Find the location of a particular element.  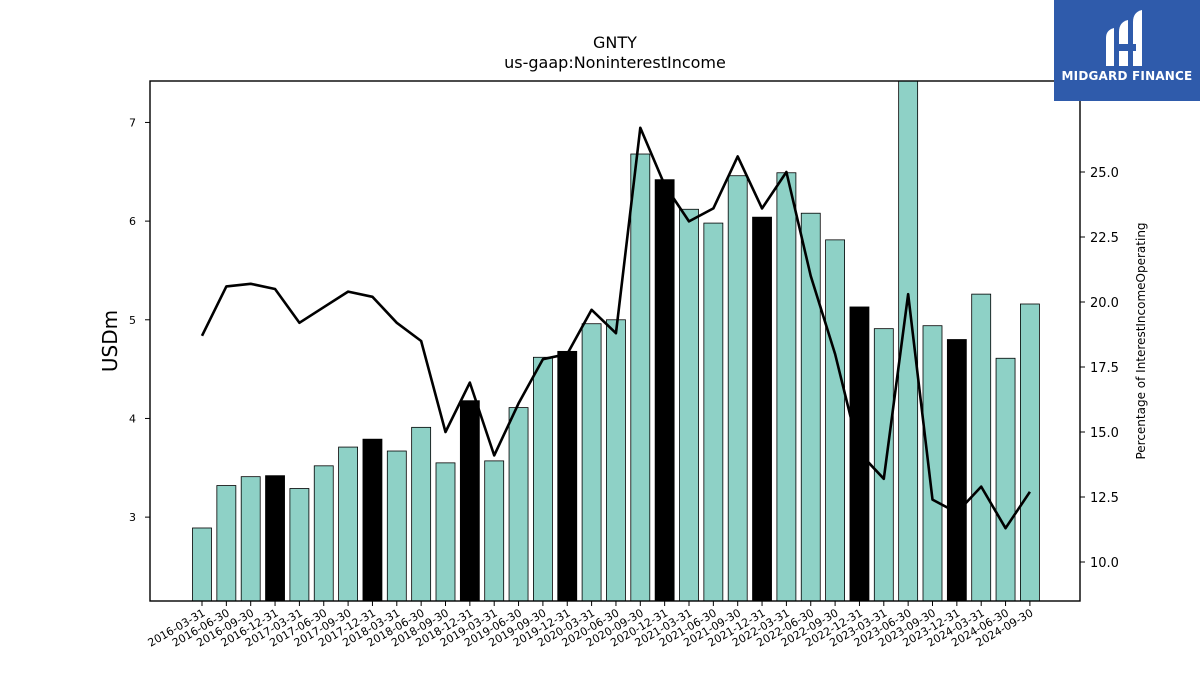

y-right-axis-label: Percentage of InterestIncomeOperating is located at coordinates (1141, 340).